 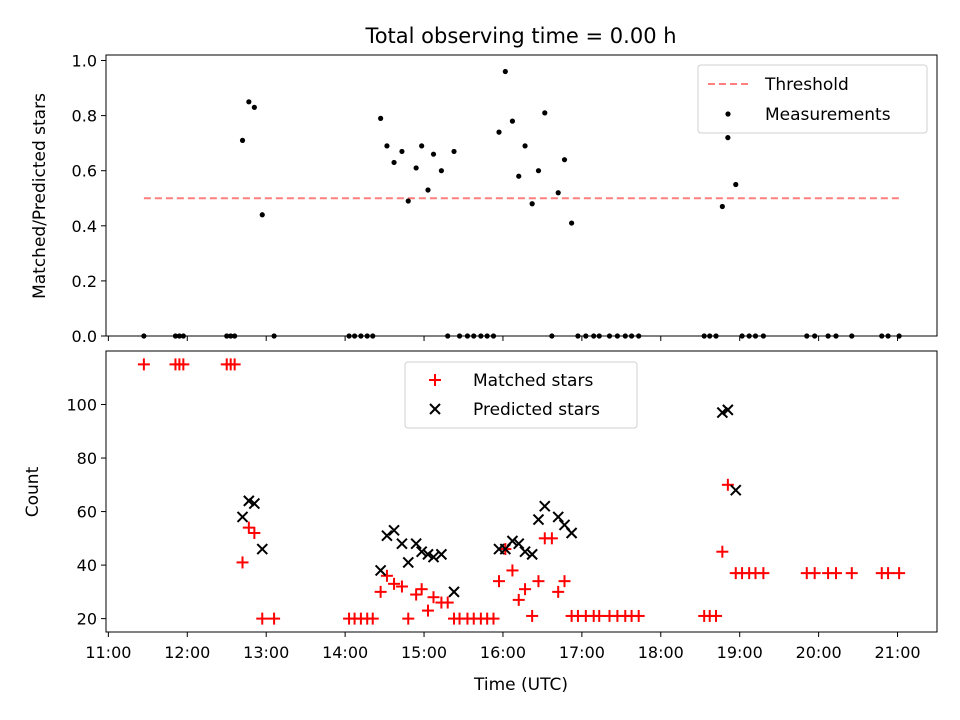 I want to click on x-tick-label: 14:00, so click(x=345, y=652).